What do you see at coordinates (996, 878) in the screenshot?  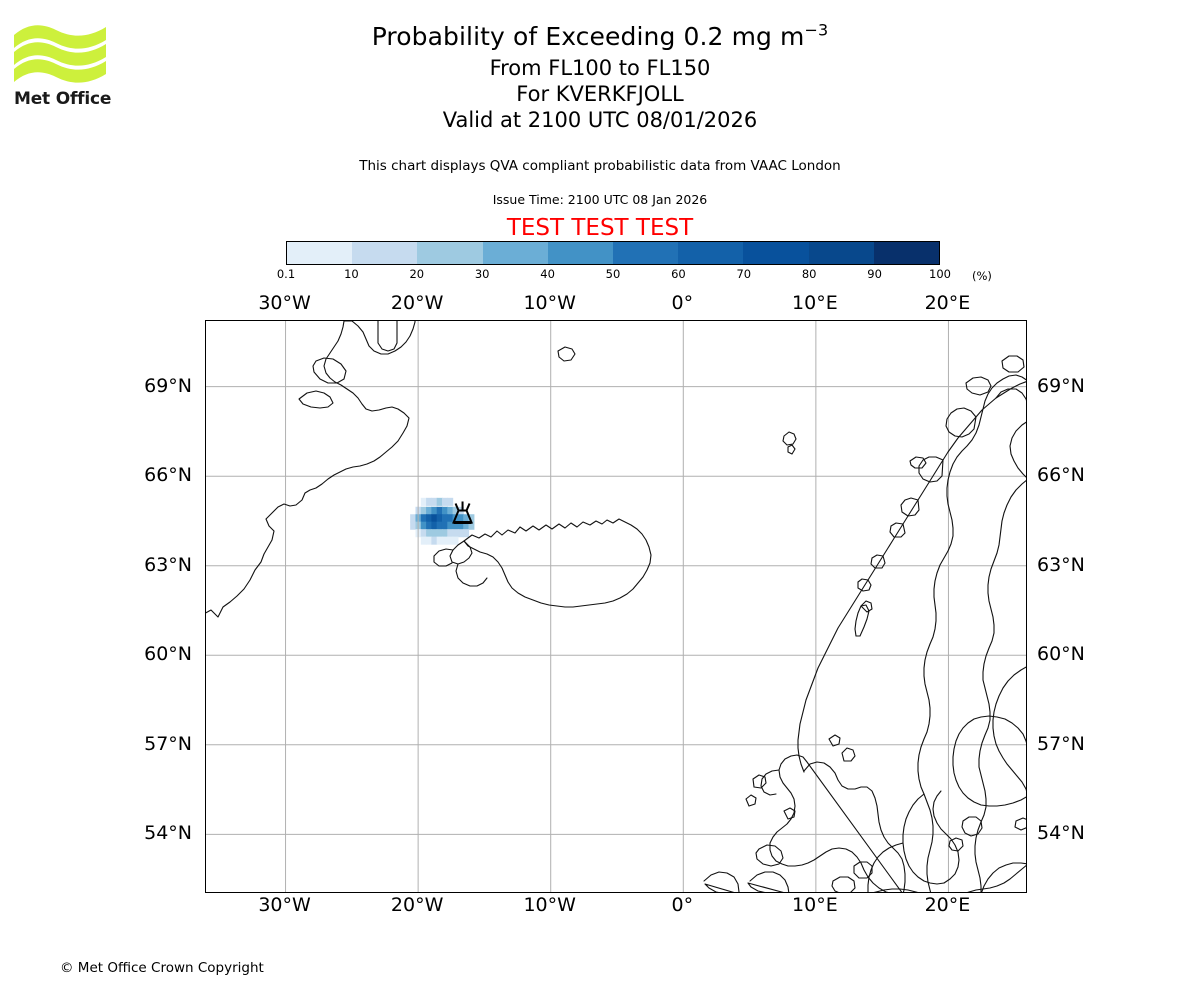 I see `coast-poland-north` at bounding box center [996, 878].